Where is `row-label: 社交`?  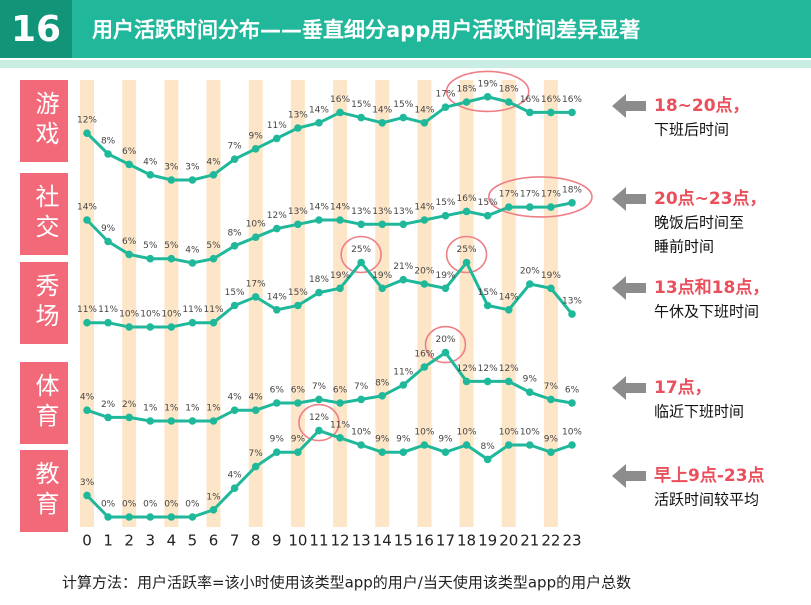 row-label: 社交 is located at coordinates (45, 214).